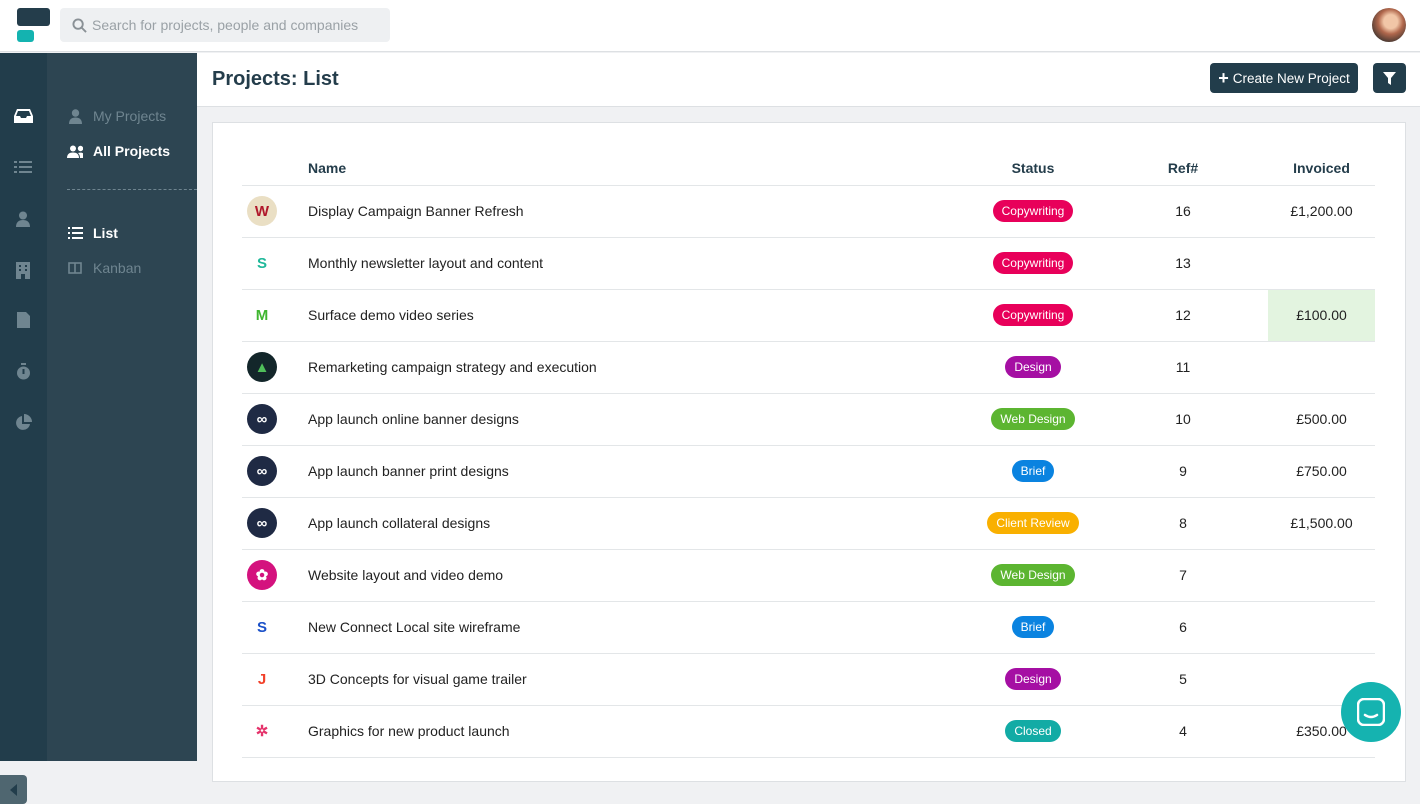 This screenshot has width=1420, height=804. I want to click on companies-icon, so click(23, 270).